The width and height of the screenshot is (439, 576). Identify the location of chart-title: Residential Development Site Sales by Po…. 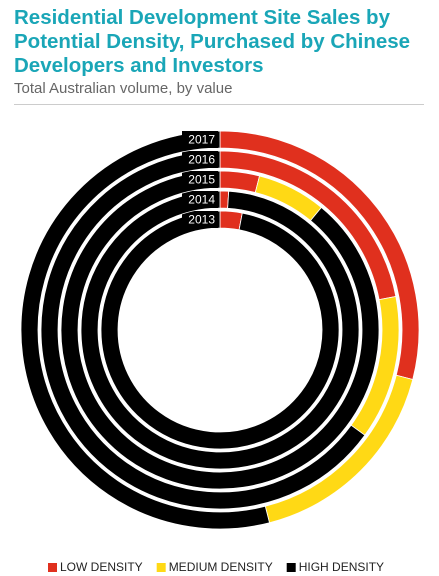
(212, 41).